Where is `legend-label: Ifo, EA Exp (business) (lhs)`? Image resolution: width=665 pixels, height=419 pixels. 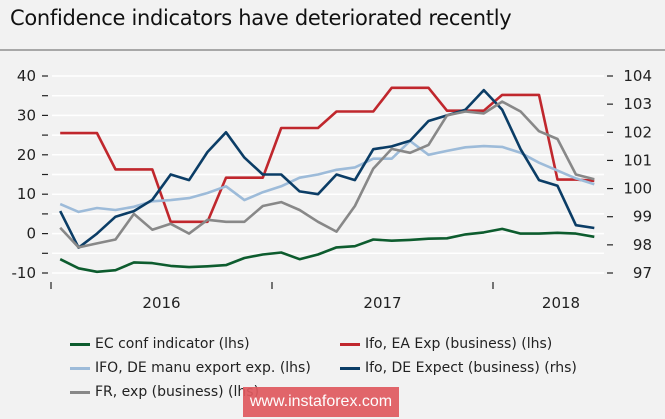
legend-label: Ifo, EA Exp (business) (lhs) is located at coordinates (459, 344).